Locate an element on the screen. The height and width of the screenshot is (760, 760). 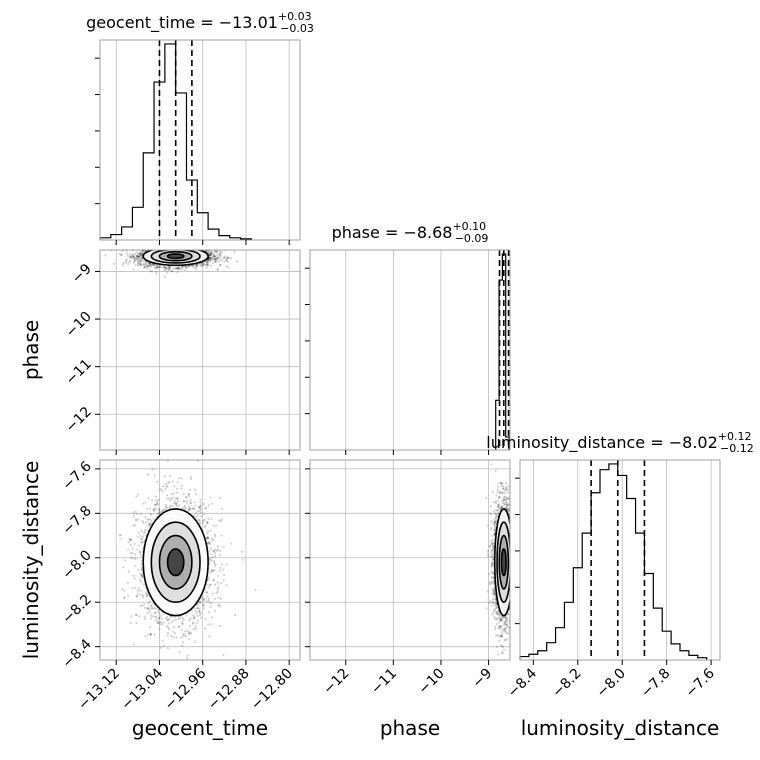
x-tick-label: −7.8 is located at coordinates (655, 683).